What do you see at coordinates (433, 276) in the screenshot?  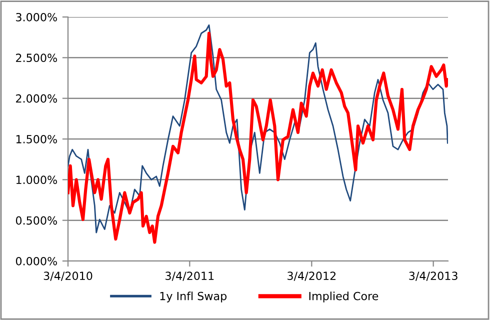 I see `x-tick-label: 3/4/2013` at bounding box center [433, 276].